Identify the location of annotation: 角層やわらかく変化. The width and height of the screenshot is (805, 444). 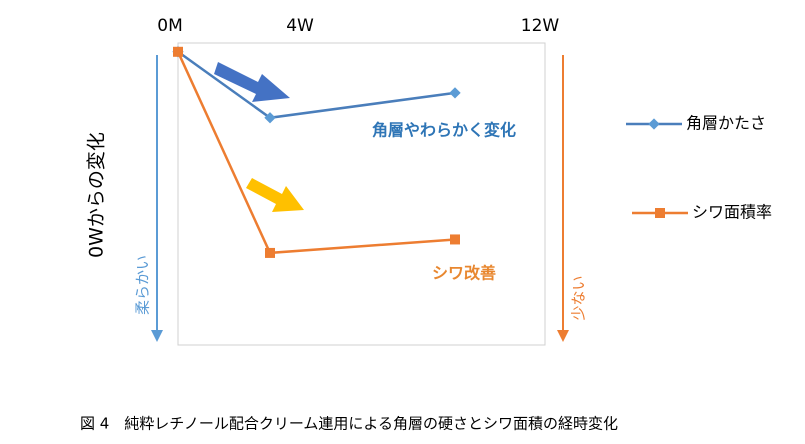
(444, 130).